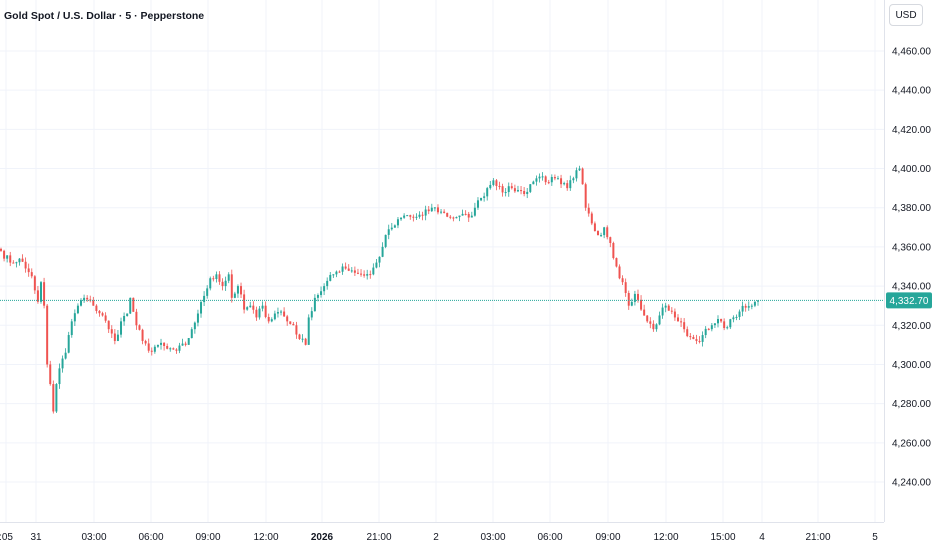  Describe the element at coordinates (36, 537) in the screenshot. I see `x-tick-label: 31` at that location.